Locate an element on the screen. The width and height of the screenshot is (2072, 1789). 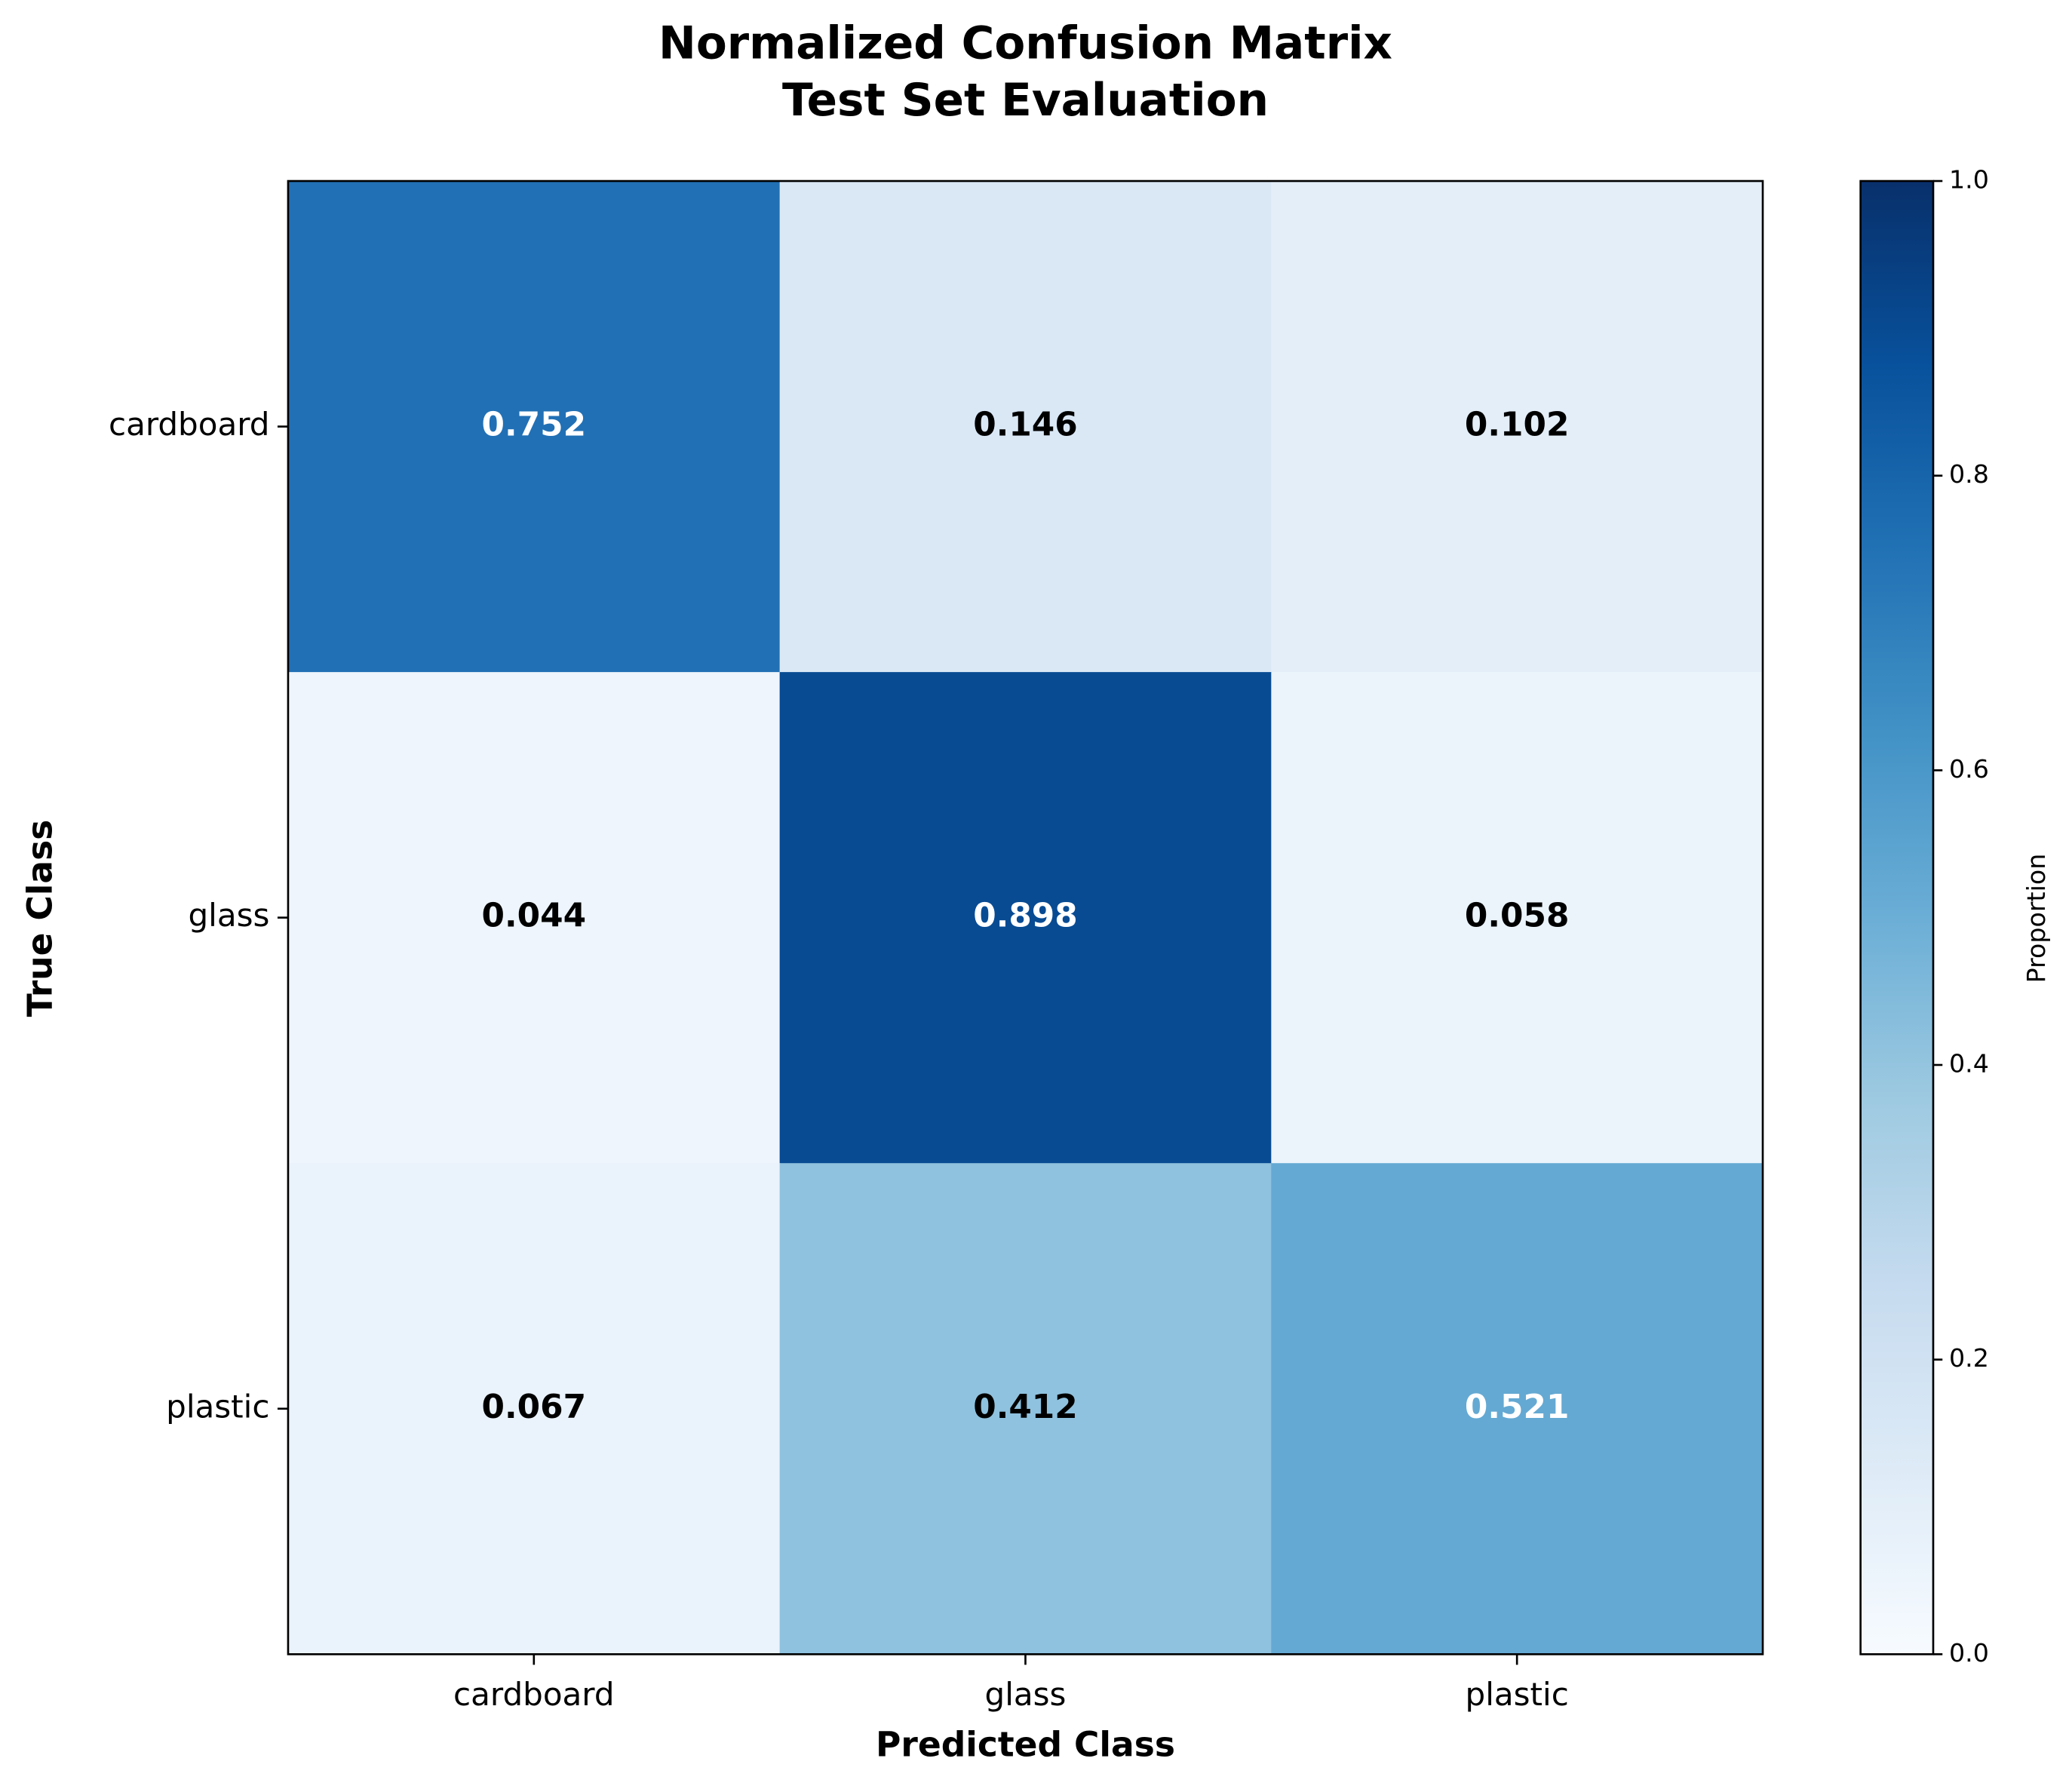
x-tick-label: glass is located at coordinates (1026, 1695).